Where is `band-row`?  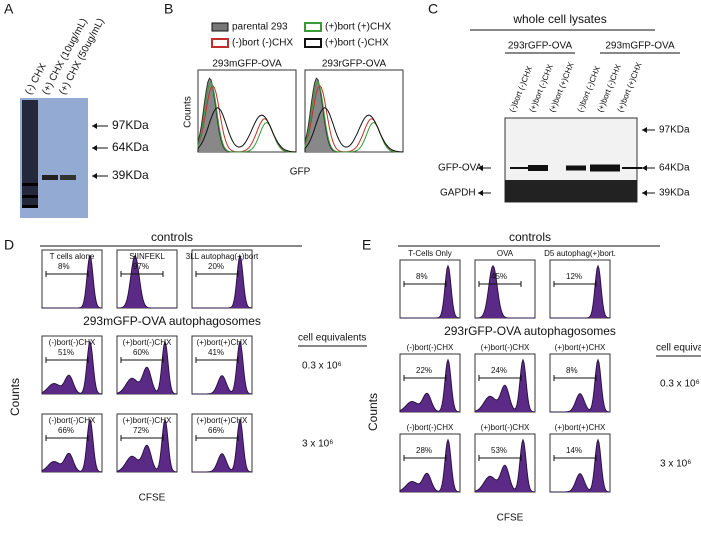 band-row is located at coordinates (571, 191).